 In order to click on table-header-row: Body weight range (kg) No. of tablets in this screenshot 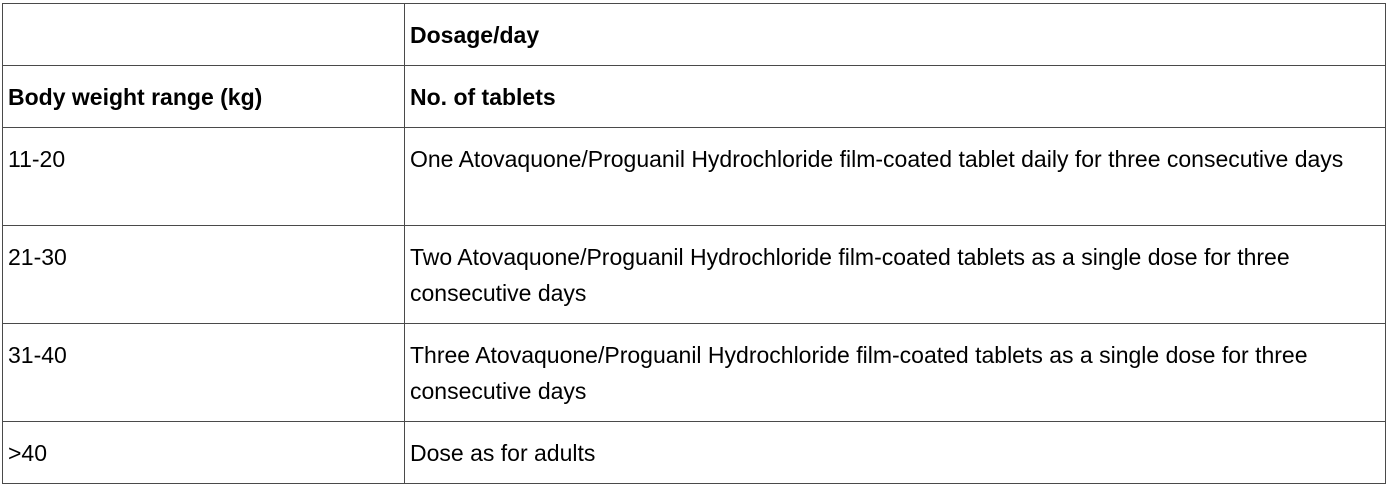, I will do `click(694, 96)`.